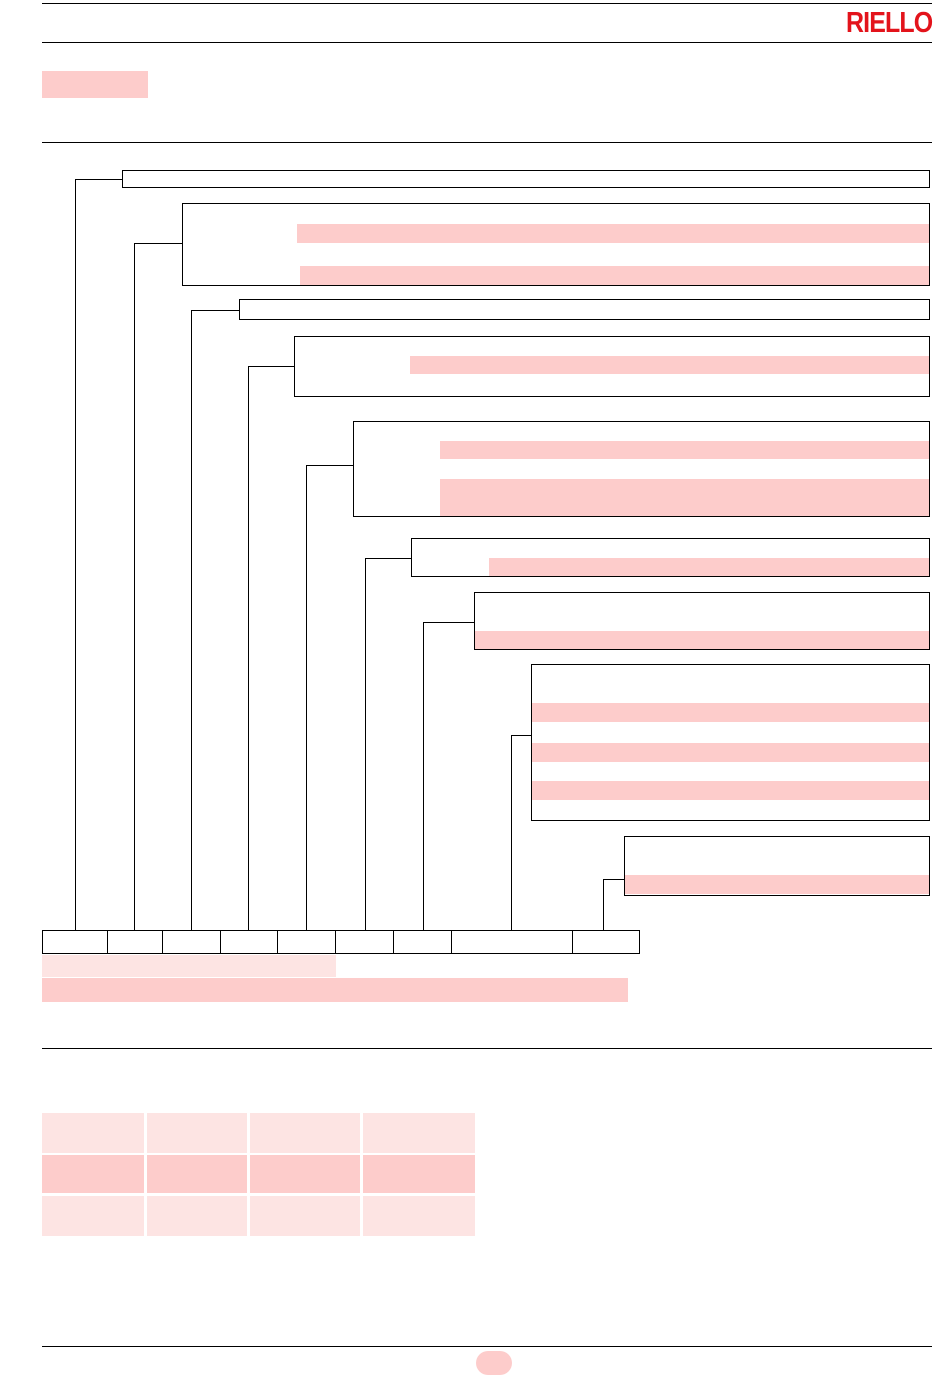 The image size is (950, 1375). What do you see at coordinates (889, 23) in the screenshot?
I see `brand-logo: RIELLO` at bounding box center [889, 23].